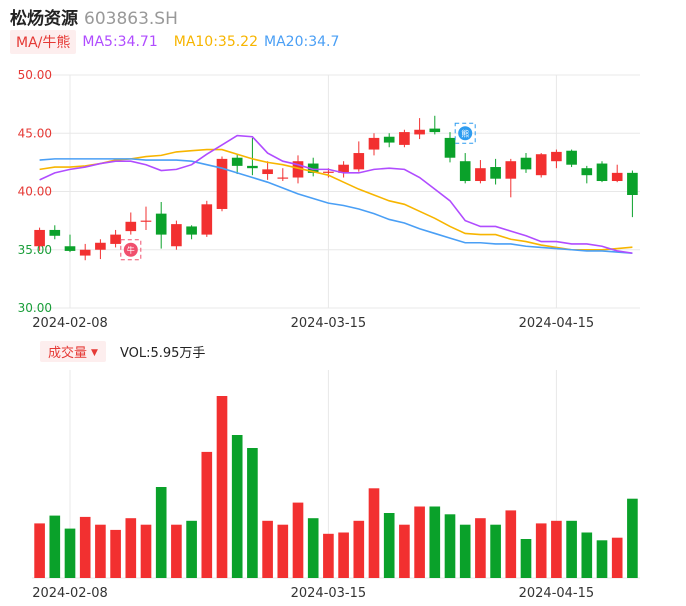 This screenshot has width=686, height=606. I want to click on ma-toggle-button: MA/牛熊, so click(43, 42).